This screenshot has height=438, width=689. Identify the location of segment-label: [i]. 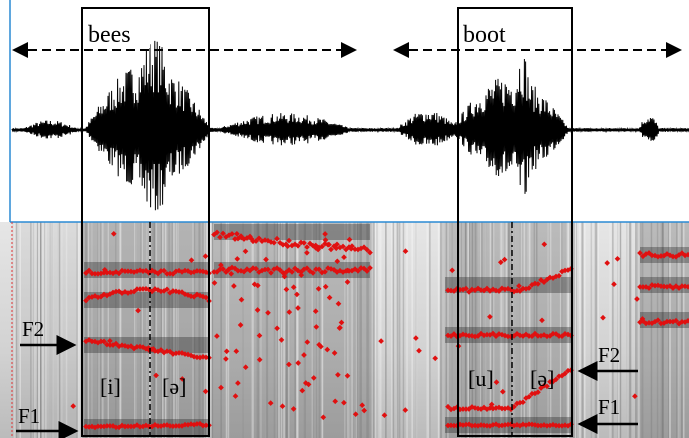
(110, 386).